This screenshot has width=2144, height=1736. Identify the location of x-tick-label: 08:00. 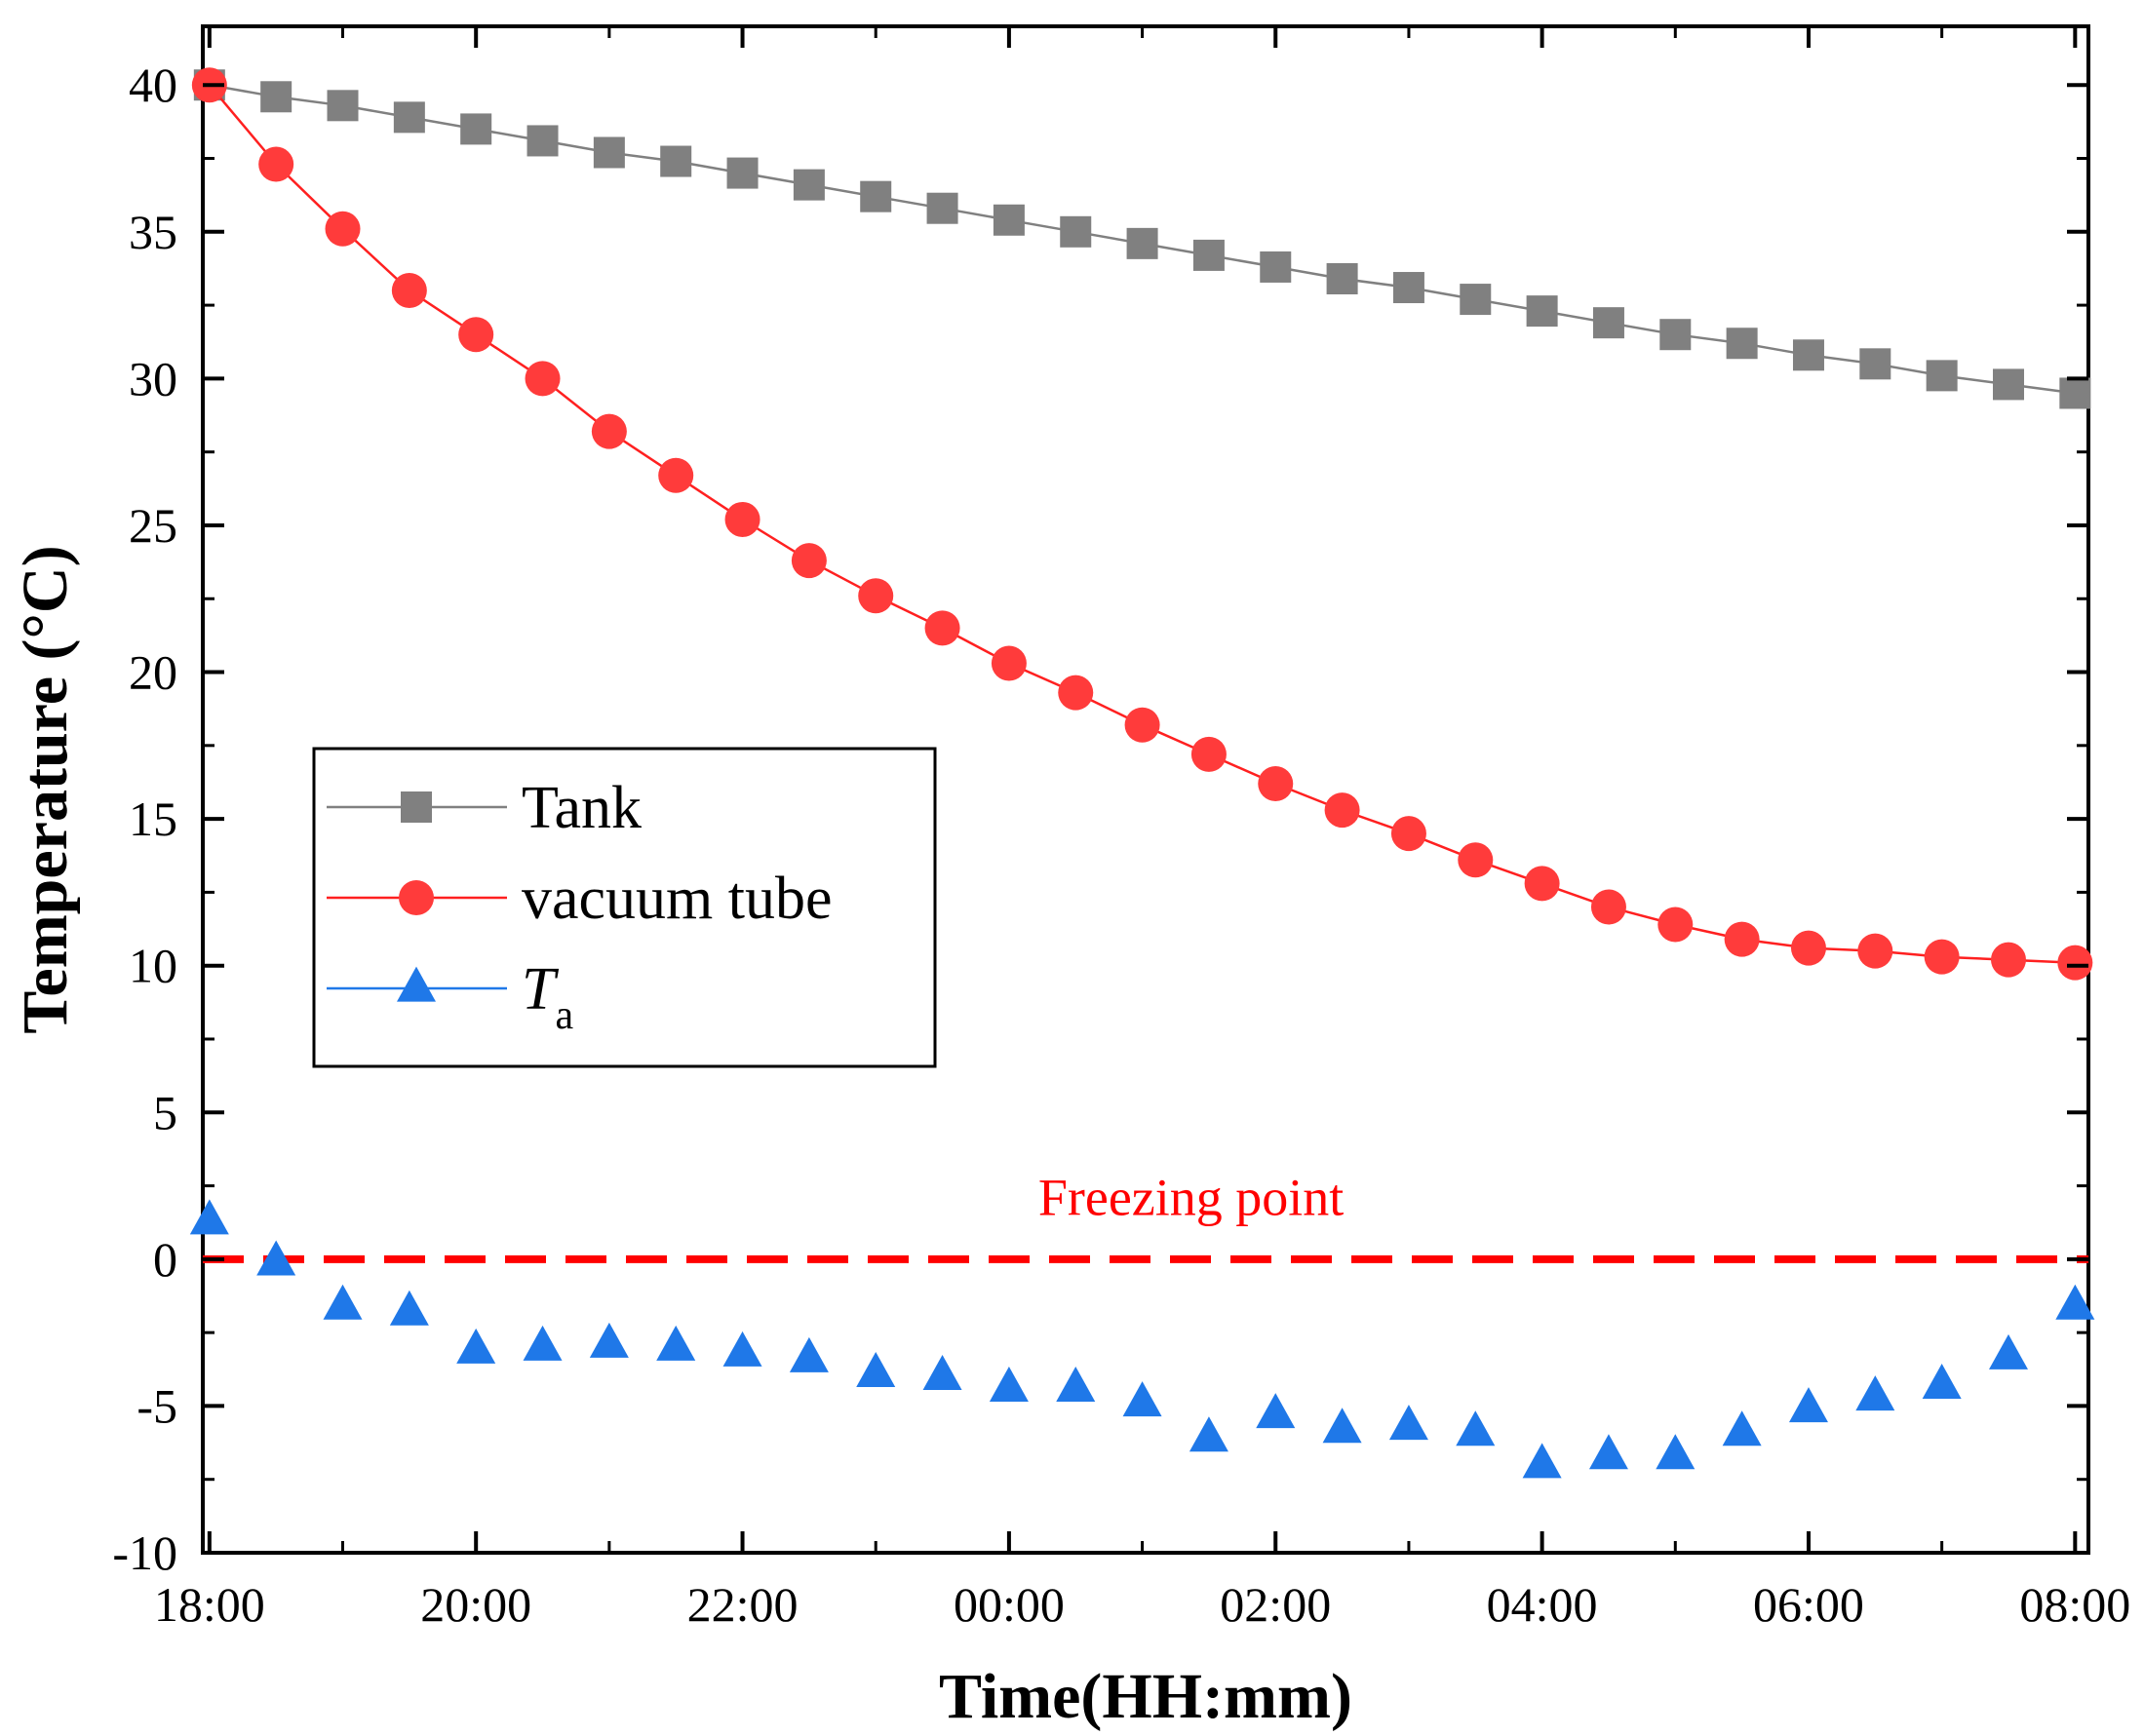
(2074, 1604).